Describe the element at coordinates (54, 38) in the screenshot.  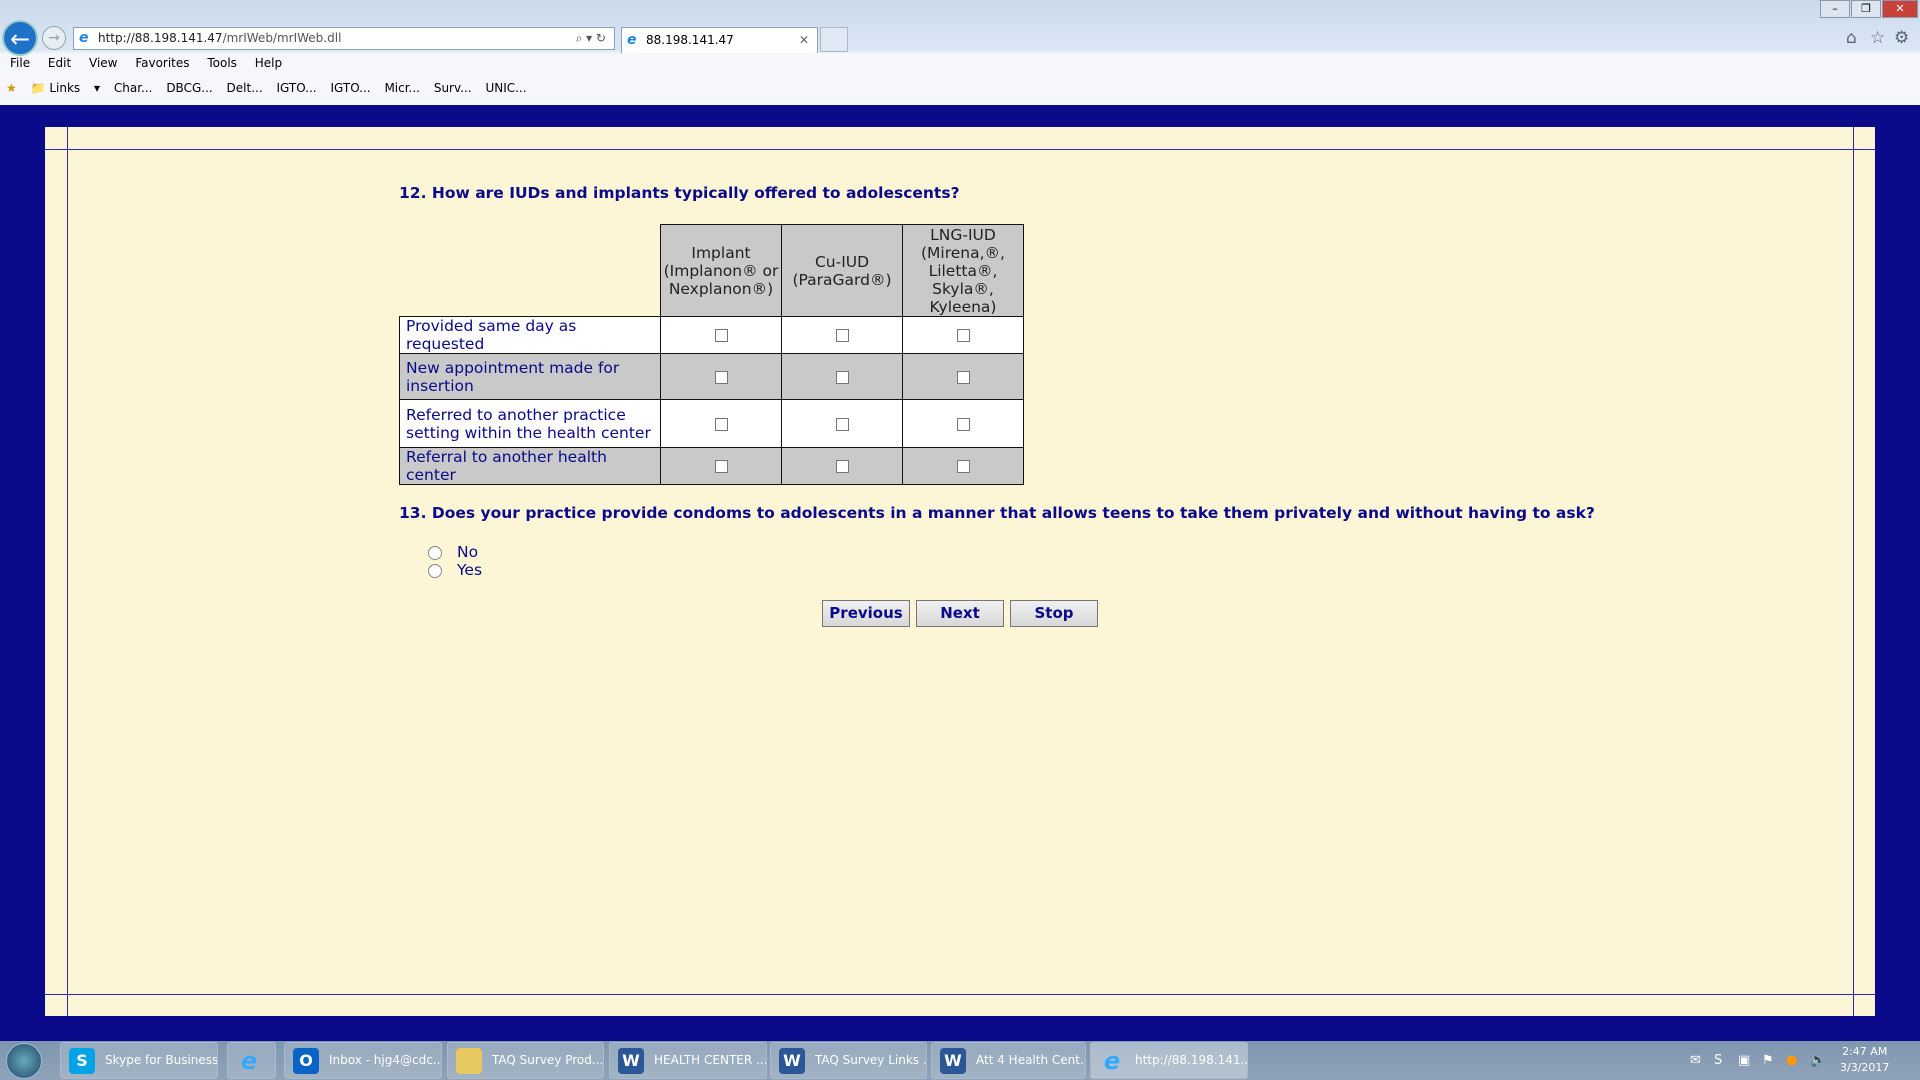
I see `forward-button: →` at that location.